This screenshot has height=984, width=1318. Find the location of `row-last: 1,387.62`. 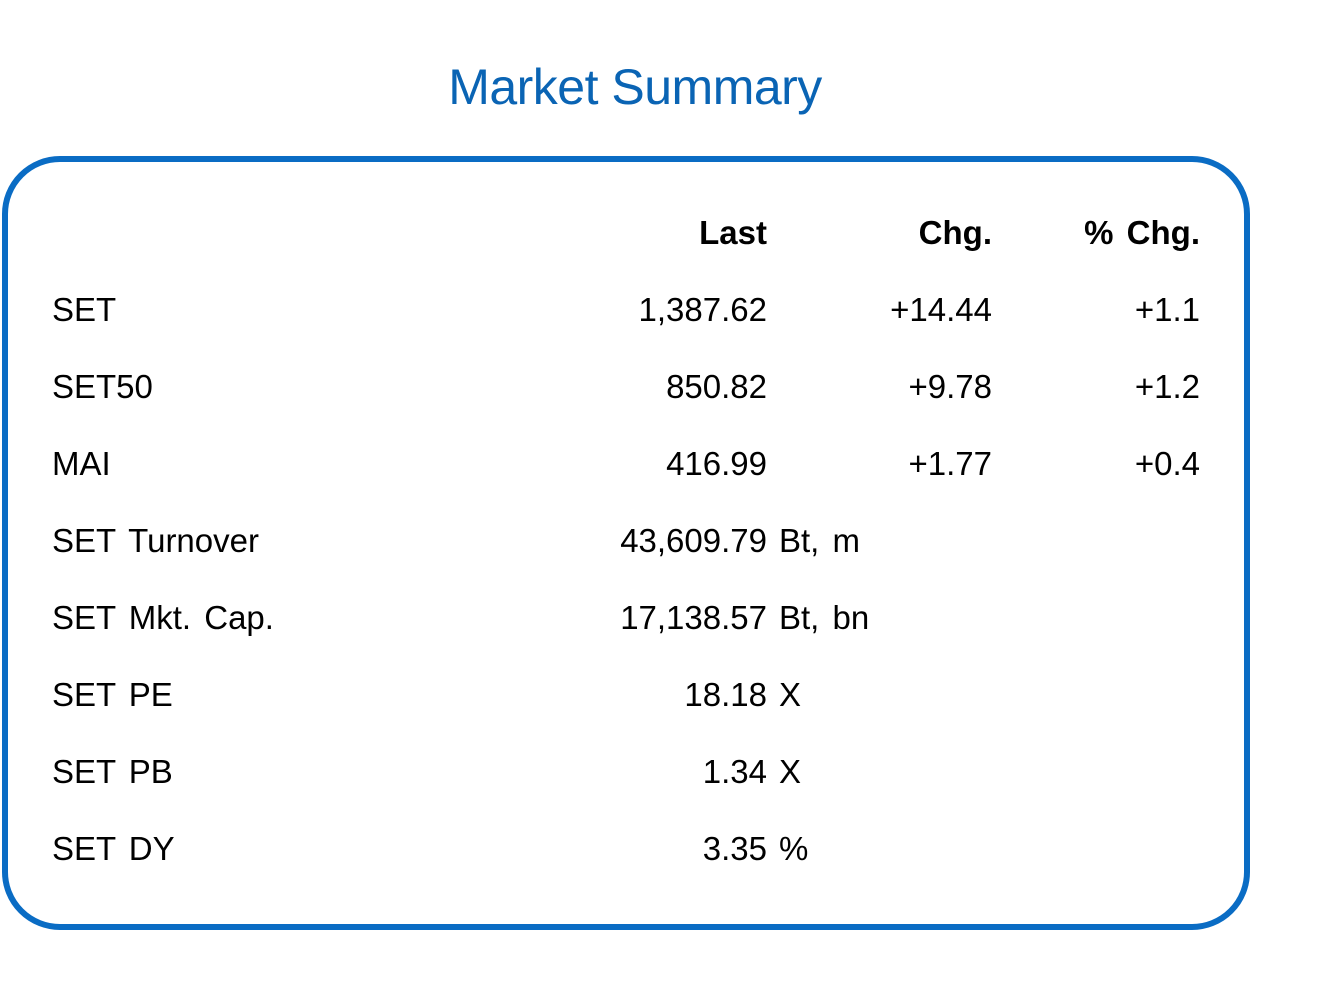

row-last: 1,387.62 is located at coordinates (702, 309).